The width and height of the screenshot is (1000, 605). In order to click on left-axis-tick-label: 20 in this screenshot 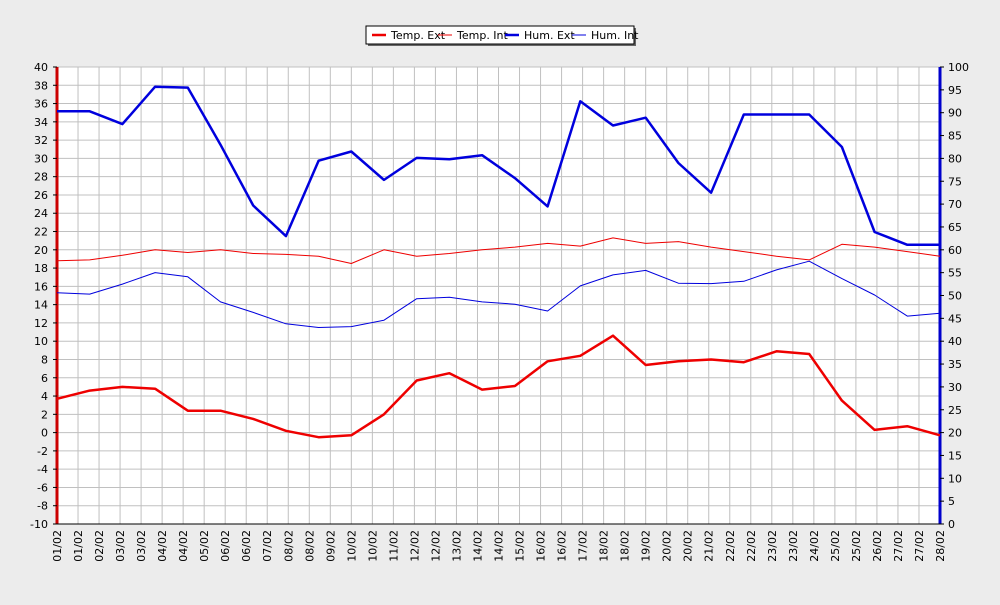, I will do `click(41, 250)`.